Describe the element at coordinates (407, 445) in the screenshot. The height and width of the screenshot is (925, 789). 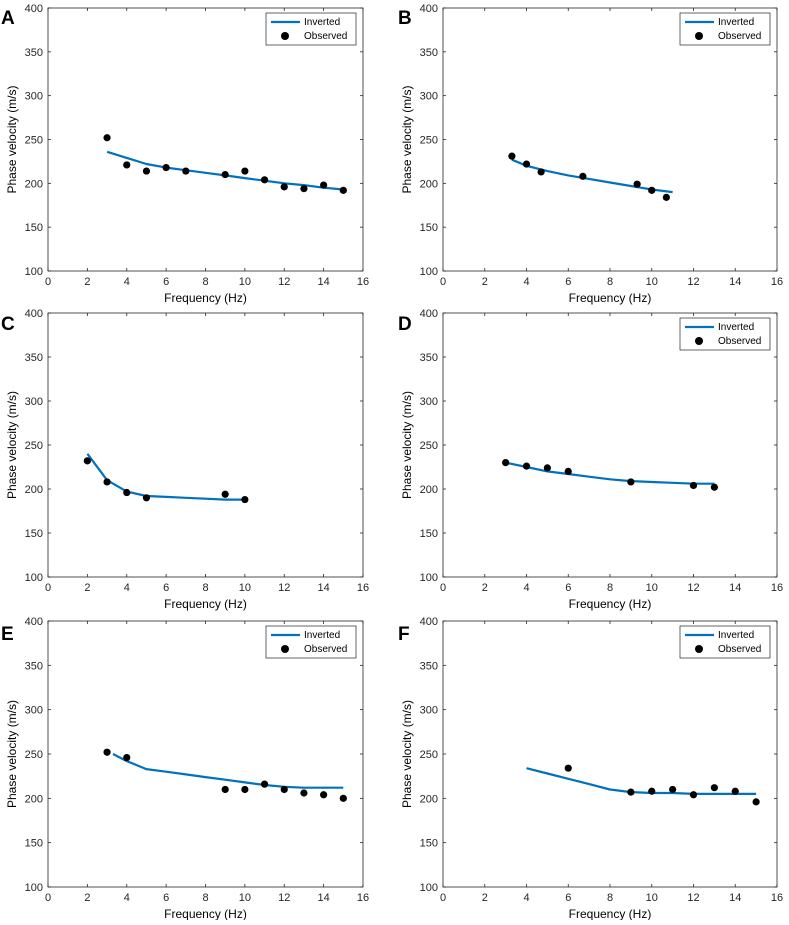
I see `y-axis-label: Phase velocity (m/s)` at that location.